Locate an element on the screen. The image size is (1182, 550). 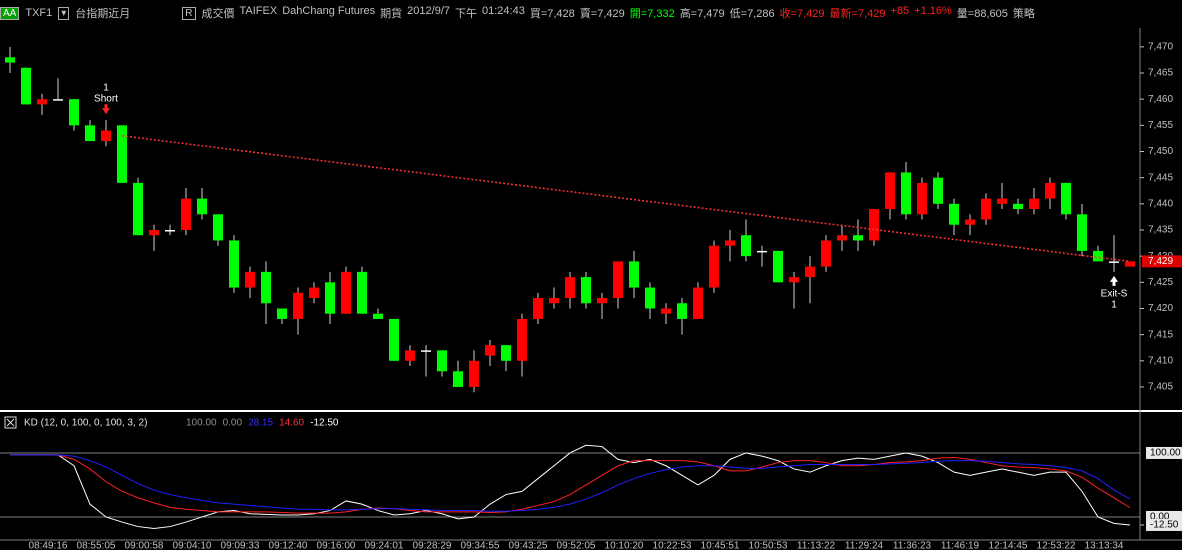
x-tick-label: 09:34:55 is located at coordinates (480, 545).